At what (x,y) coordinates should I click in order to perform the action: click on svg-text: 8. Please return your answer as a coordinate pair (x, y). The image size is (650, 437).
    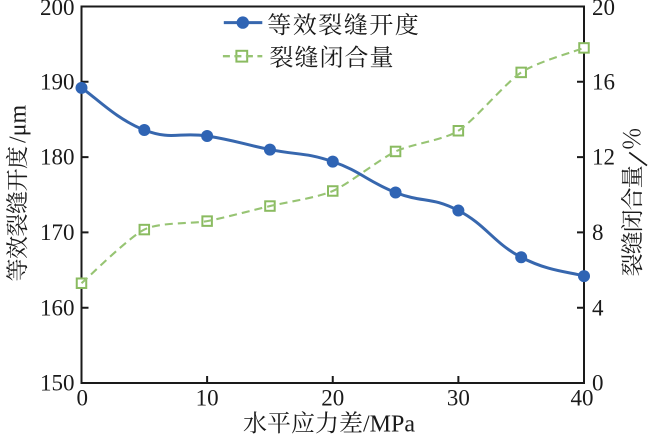
    Looking at the image, I should click on (598, 232).